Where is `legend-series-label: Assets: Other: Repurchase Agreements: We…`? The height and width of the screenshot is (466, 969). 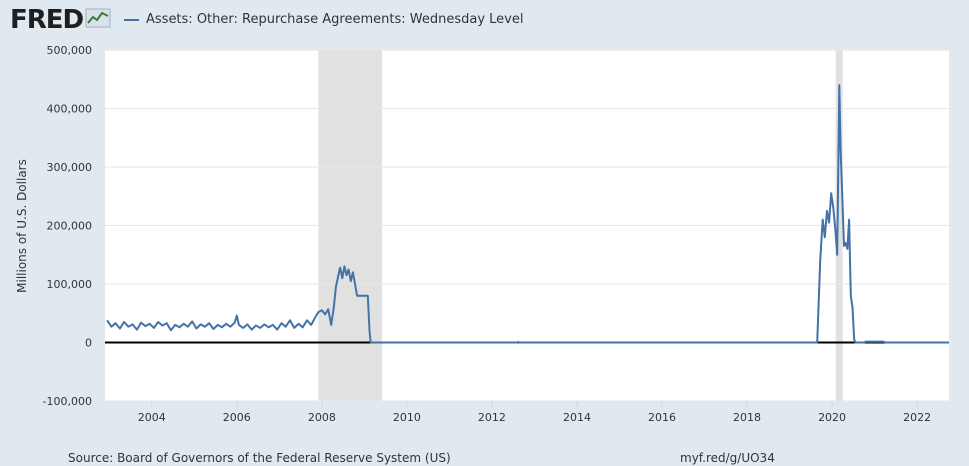 legend-series-label: Assets: Other: Repurchase Agreements: We… is located at coordinates (335, 19).